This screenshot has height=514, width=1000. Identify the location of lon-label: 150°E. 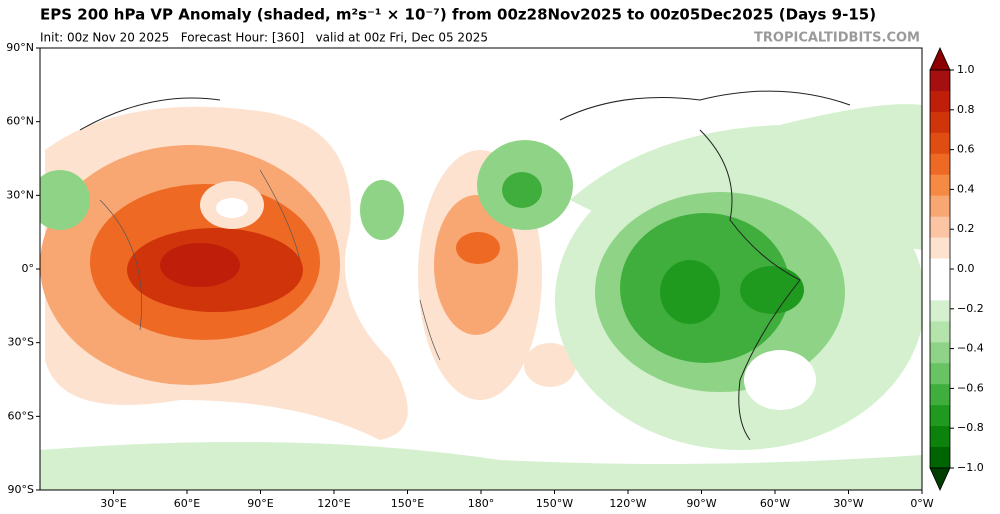
(407, 503).